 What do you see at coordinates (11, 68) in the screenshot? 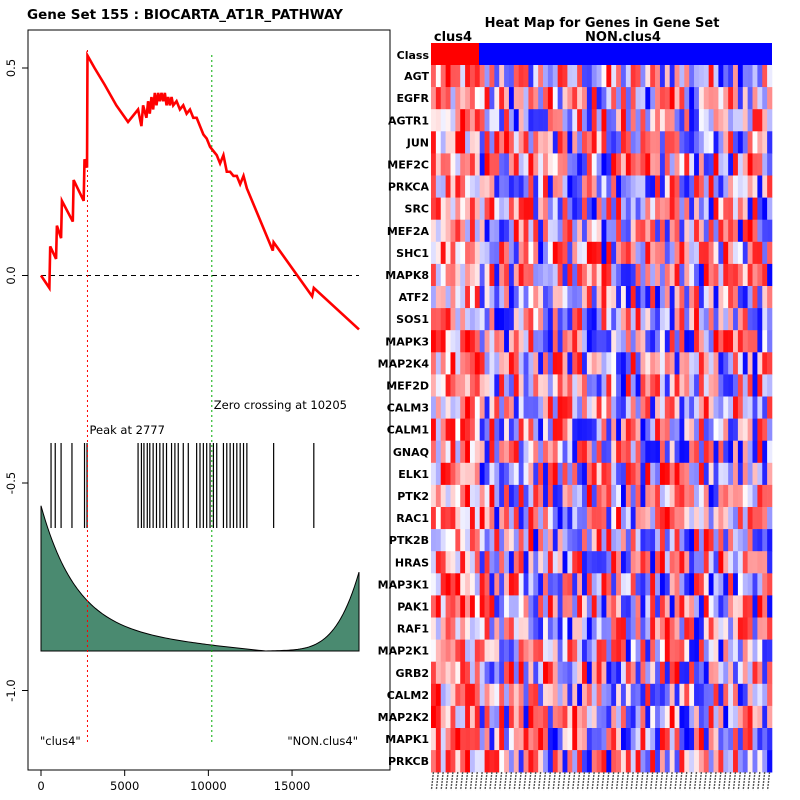
I see `y-tick-label: 0.5` at bounding box center [11, 68].